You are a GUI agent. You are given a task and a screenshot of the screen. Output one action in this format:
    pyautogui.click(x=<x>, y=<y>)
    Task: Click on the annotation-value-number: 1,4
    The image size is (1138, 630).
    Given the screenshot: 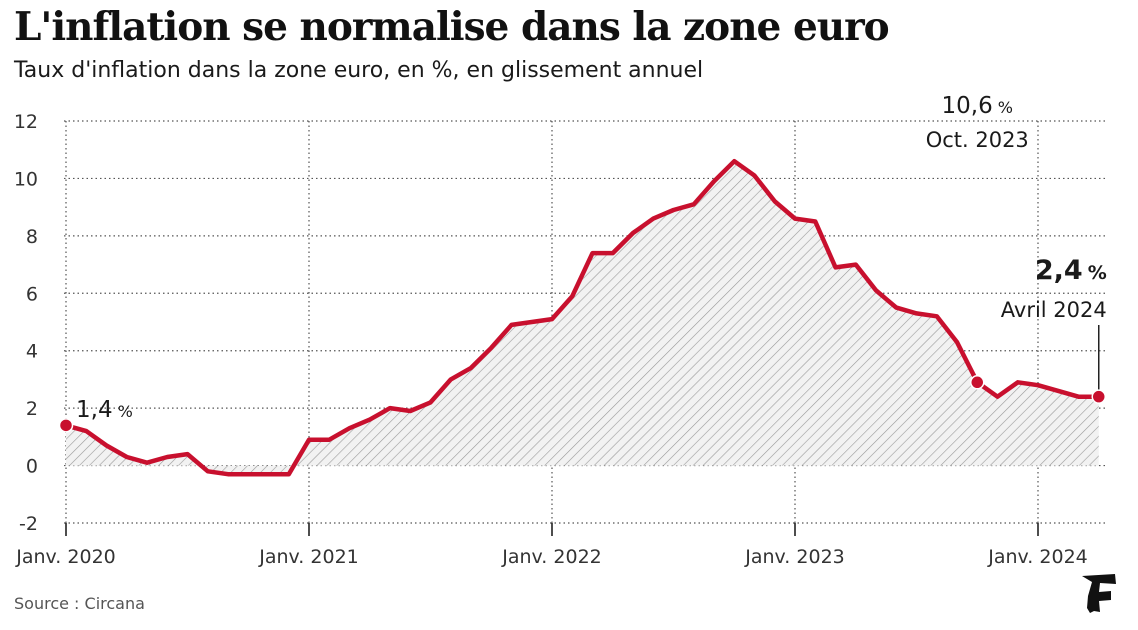 What is the action you would take?
    pyautogui.click(x=94, y=410)
    